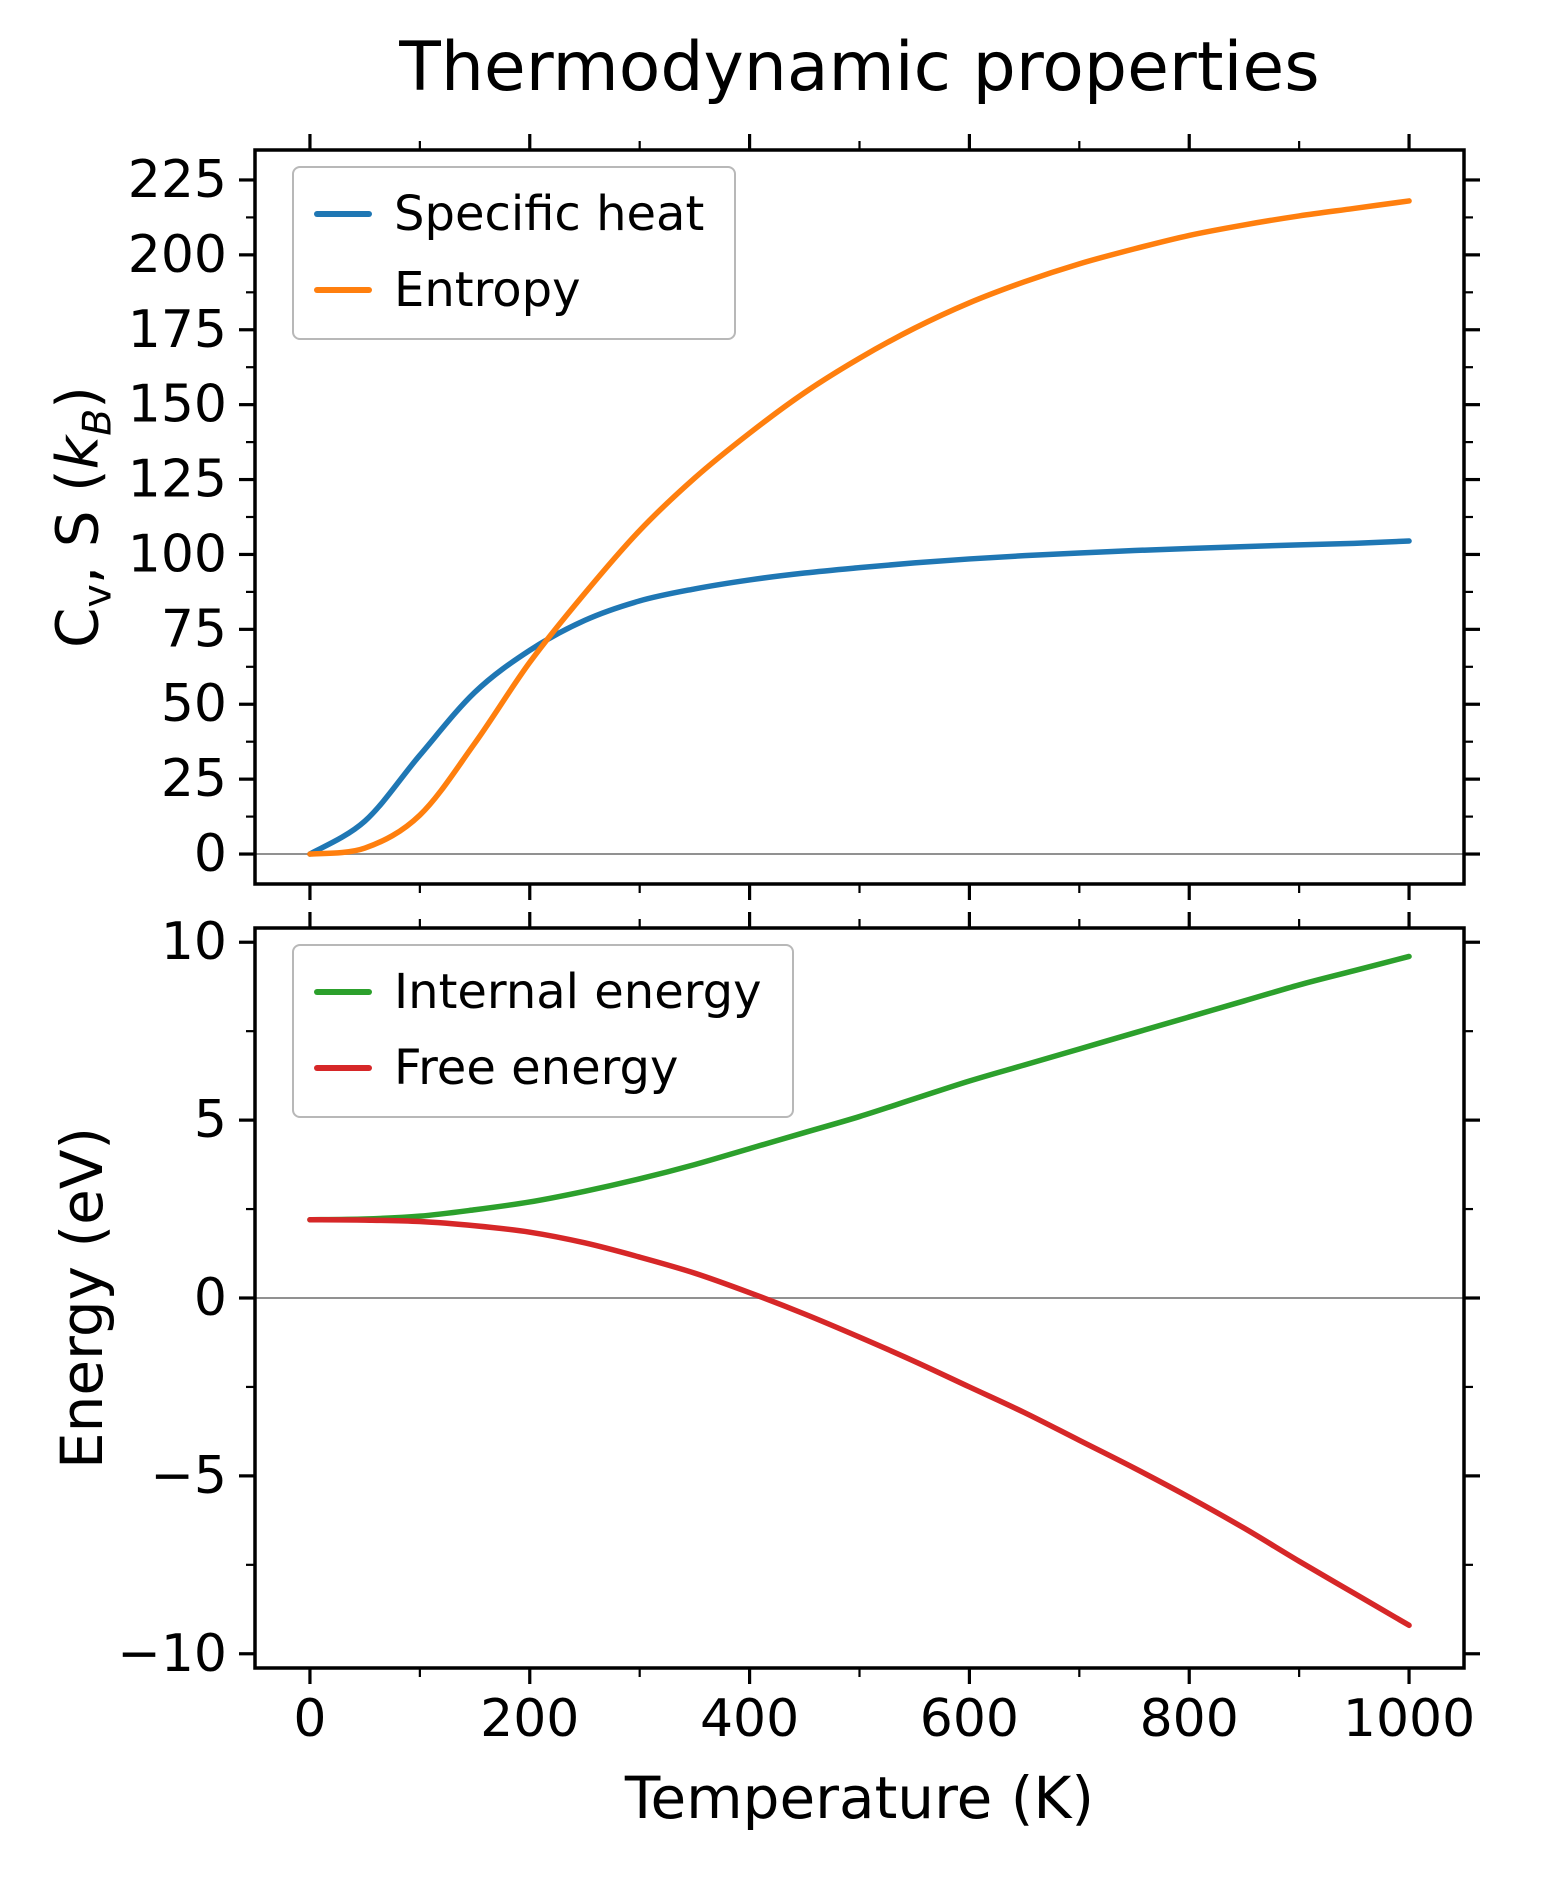 The width and height of the screenshot is (1546, 1901). I want to click on ylabel-subscript: B, so click(97, 422).